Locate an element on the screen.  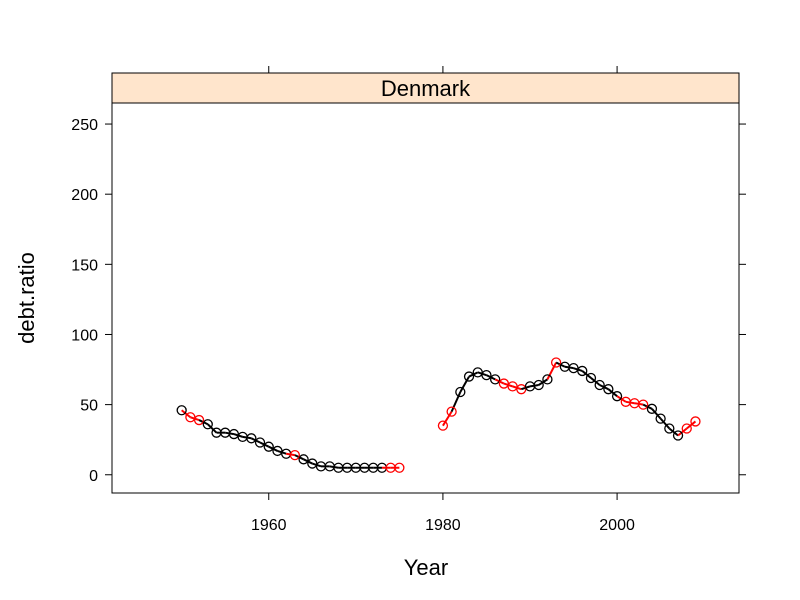
y-tick-label: 50 is located at coordinates (89, 406).